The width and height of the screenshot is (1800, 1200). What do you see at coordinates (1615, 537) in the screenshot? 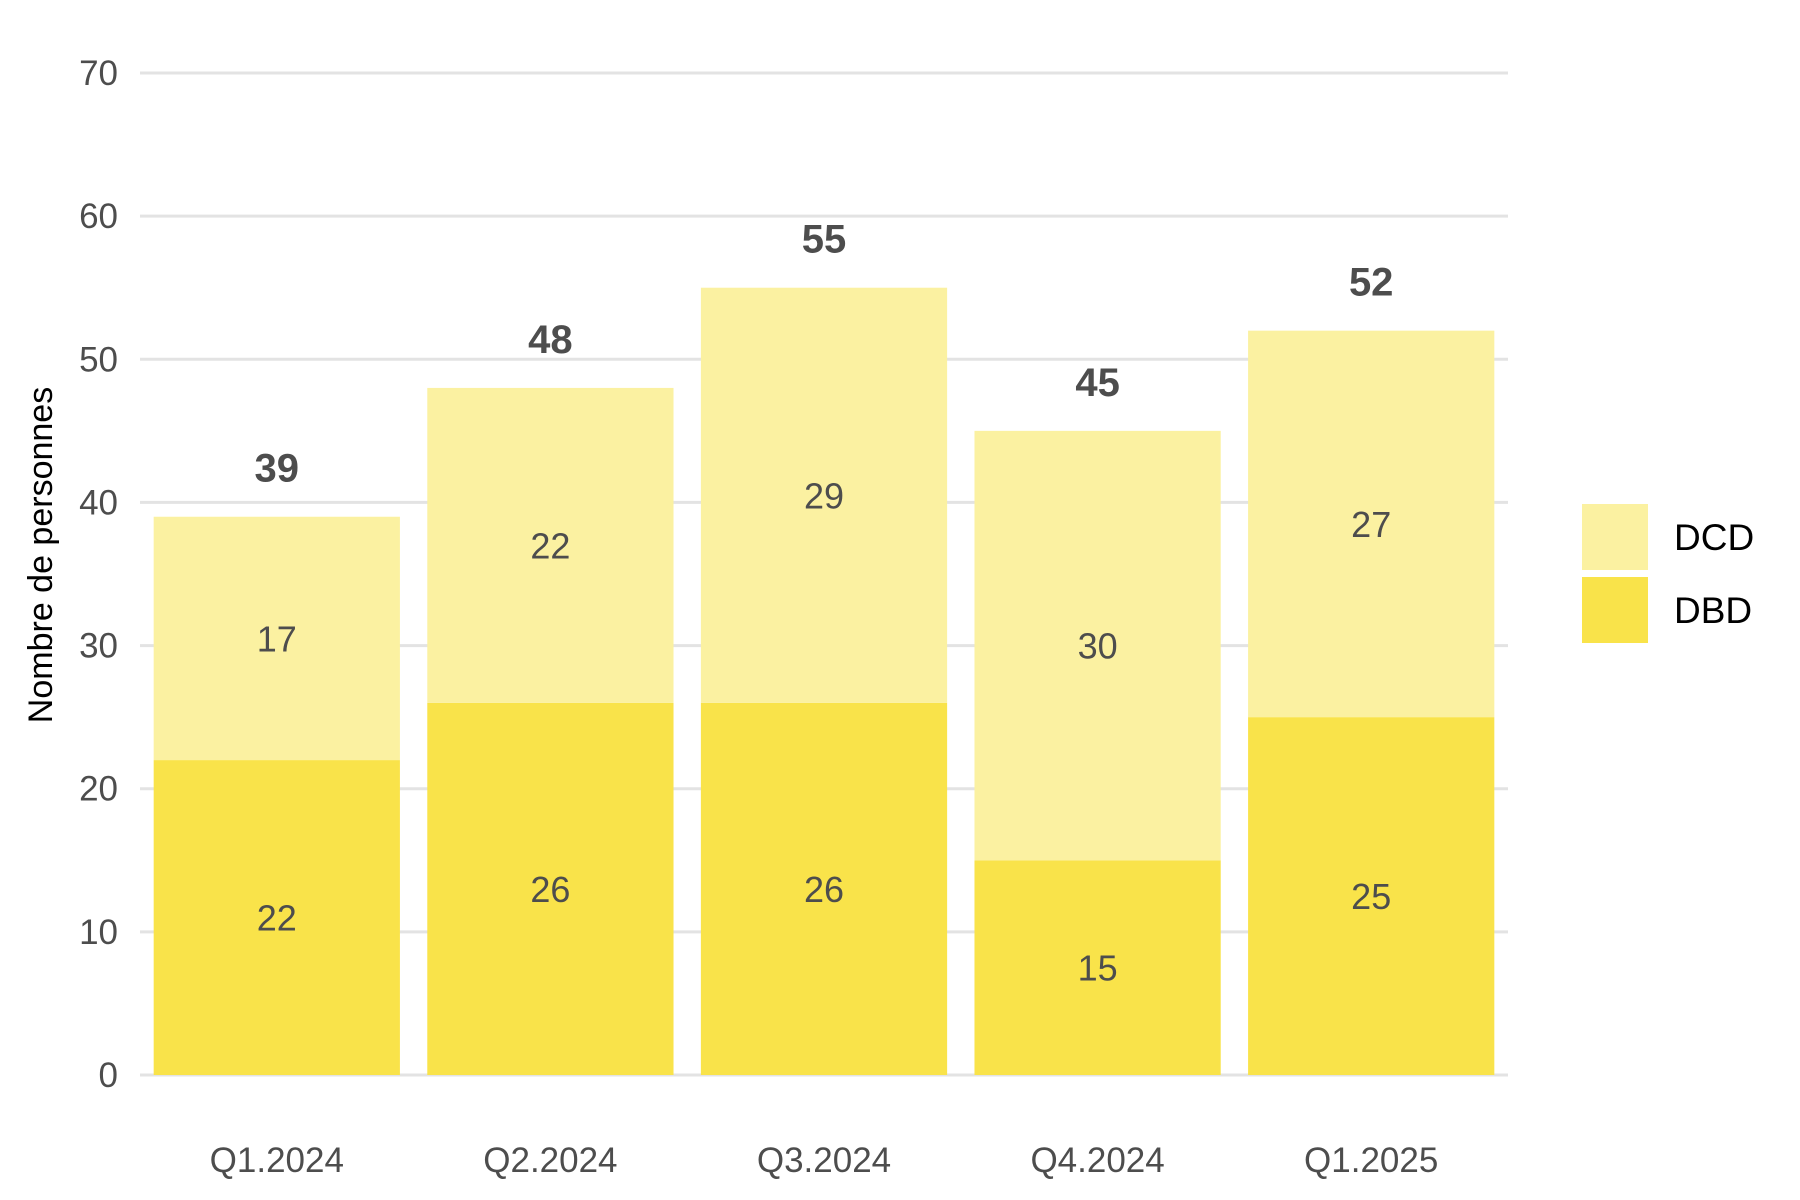
I see `legend-swatch-dcd` at bounding box center [1615, 537].